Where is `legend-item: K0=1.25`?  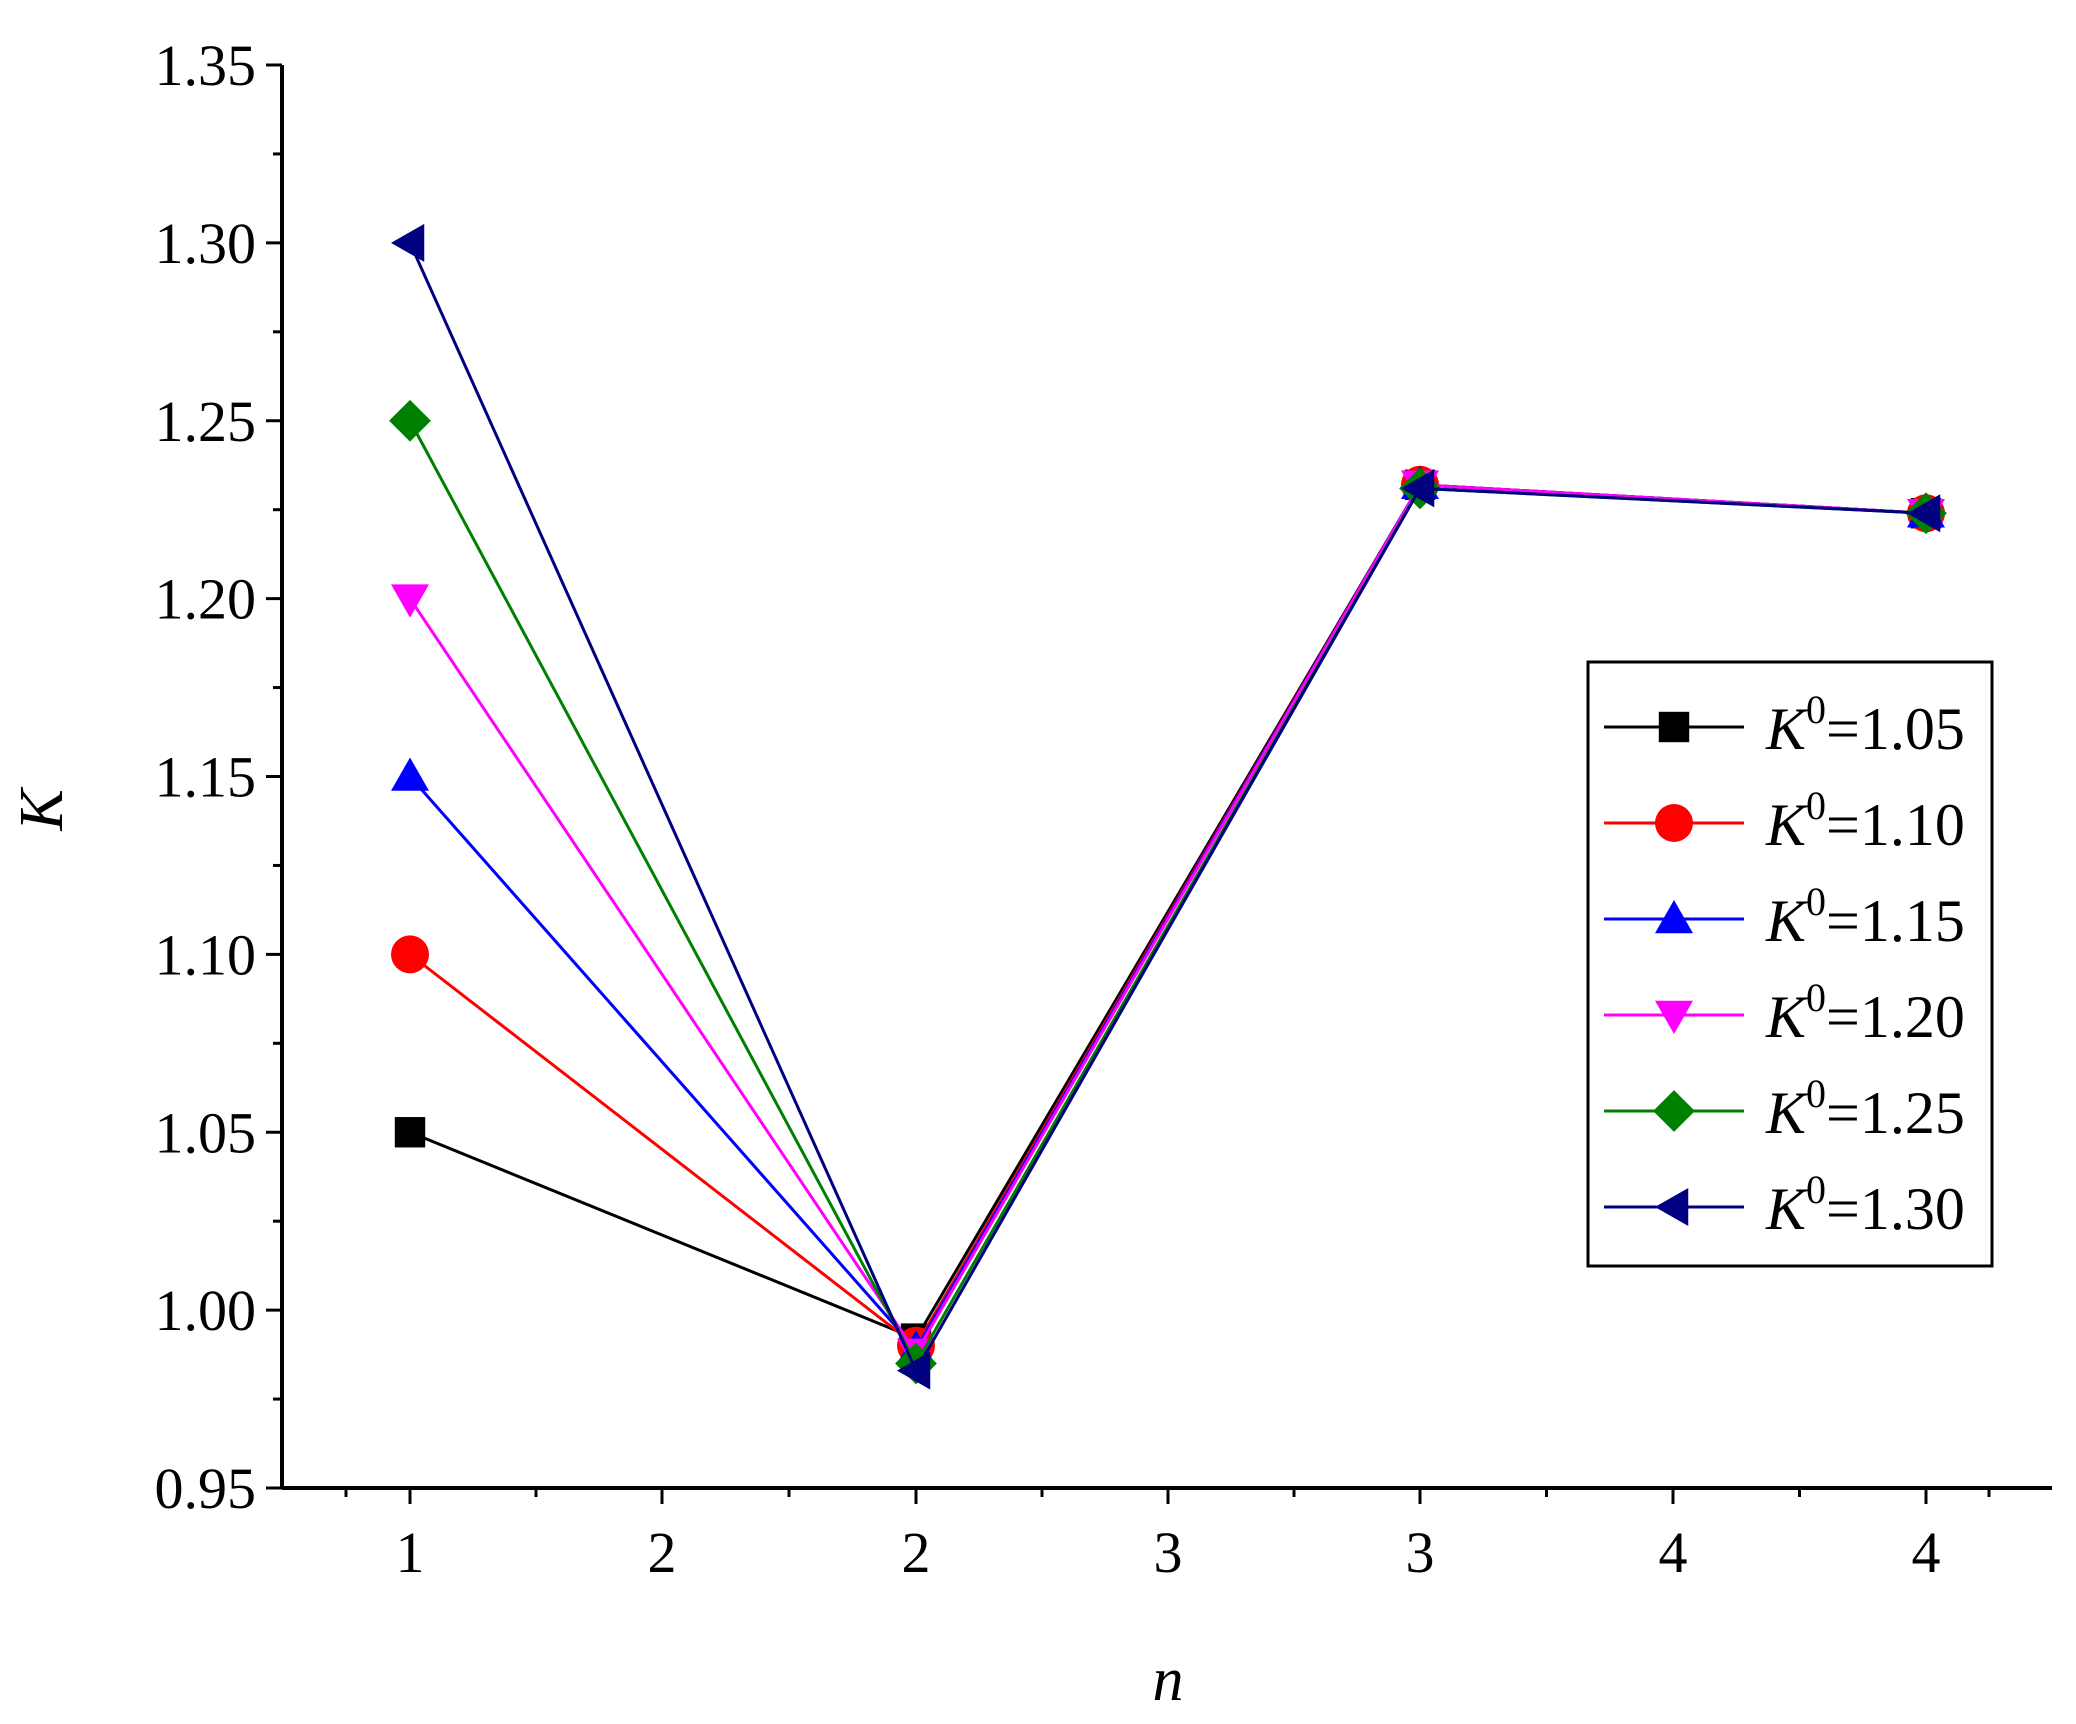 legend-item: K0=1.25 is located at coordinates (1784, 1108).